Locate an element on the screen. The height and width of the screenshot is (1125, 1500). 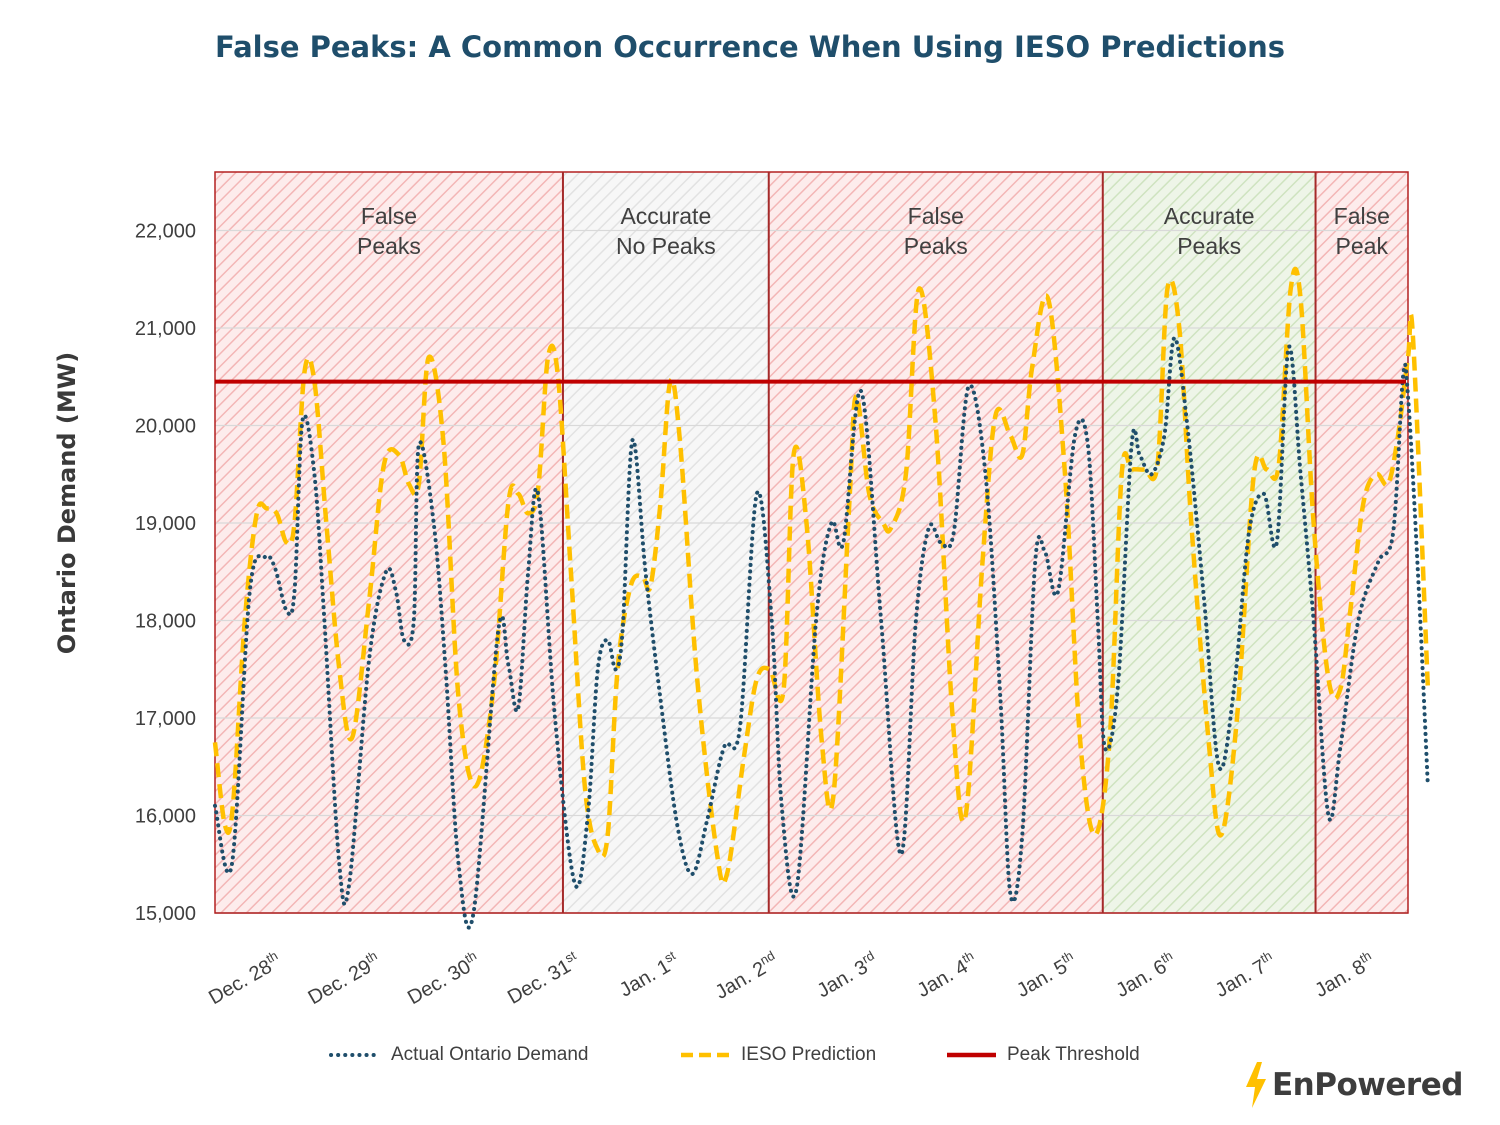
x-tick-label: Jan. 4th is located at coordinates (946, 975).